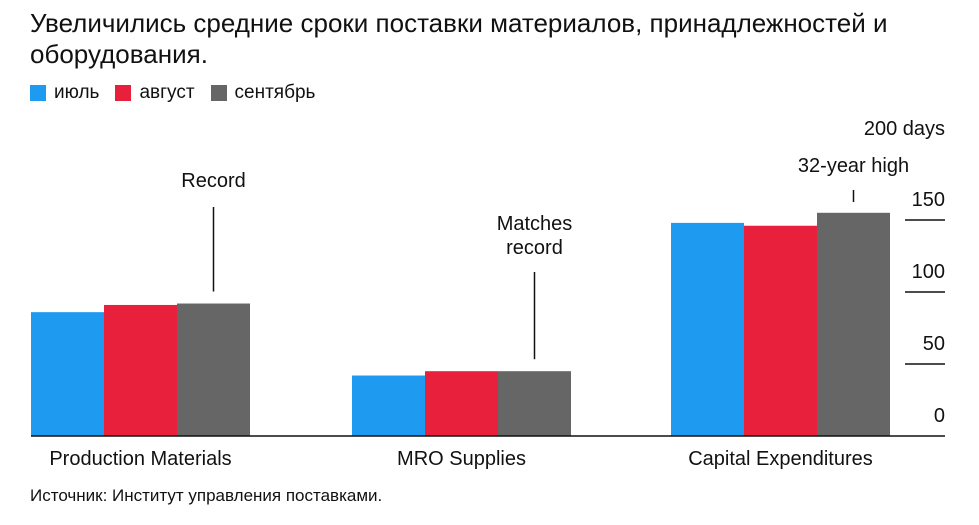 This screenshot has width=979, height=525. I want to click on category-label-1: MRO Supplies, so click(461, 459).